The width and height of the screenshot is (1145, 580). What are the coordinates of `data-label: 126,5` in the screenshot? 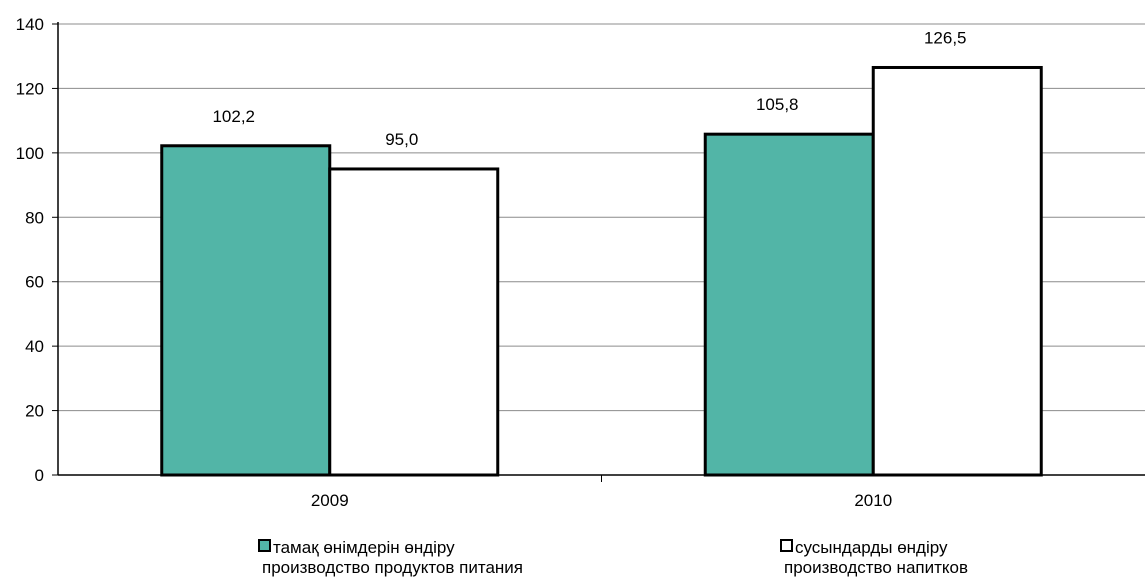 It's located at (945, 37).